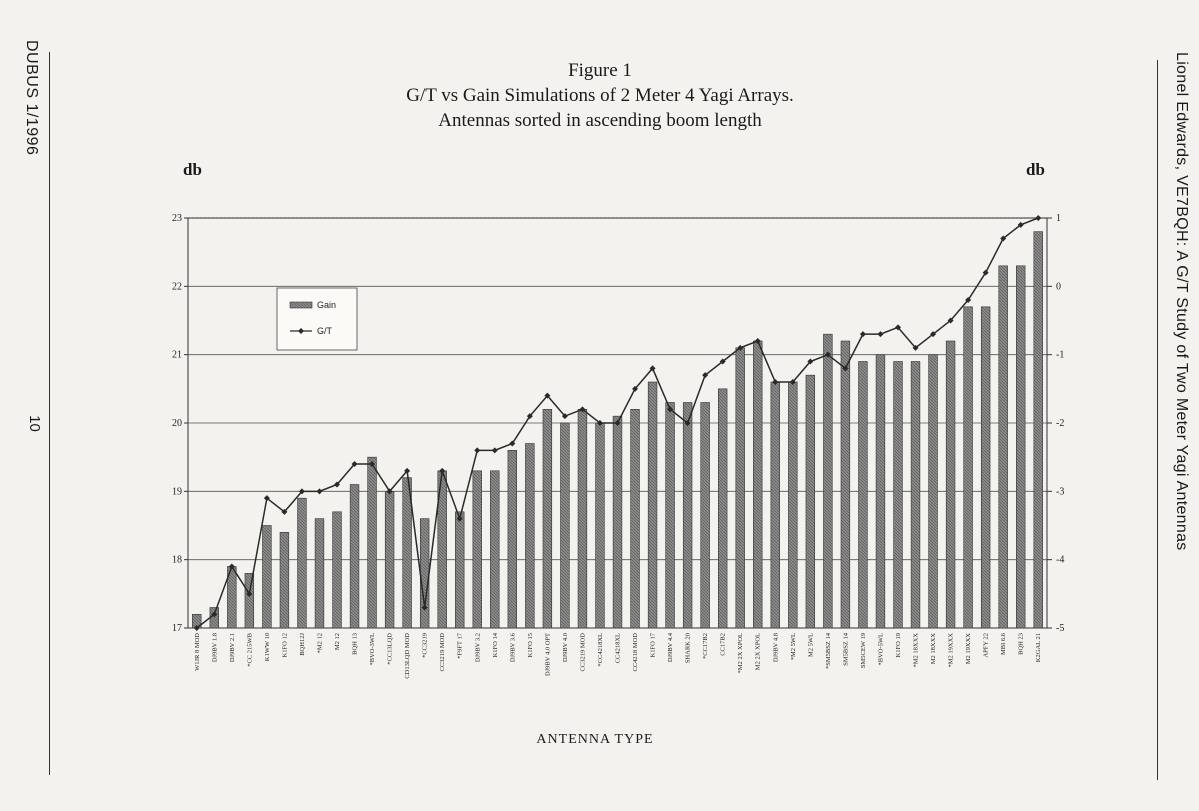  What do you see at coordinates (670, 647) in the screenshot?
I see `category-label: DJ9BV 4.4` at bounding box center [670, 647].